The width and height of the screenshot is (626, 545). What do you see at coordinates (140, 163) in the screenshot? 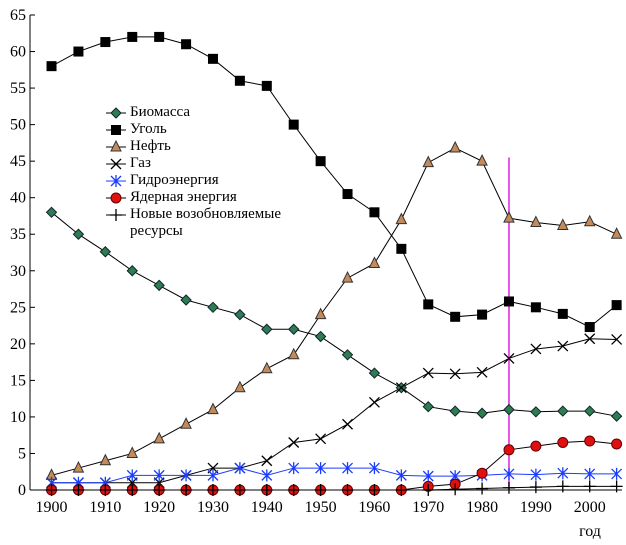
I see `legend-label: Газ` at bounding box center [140, 163].